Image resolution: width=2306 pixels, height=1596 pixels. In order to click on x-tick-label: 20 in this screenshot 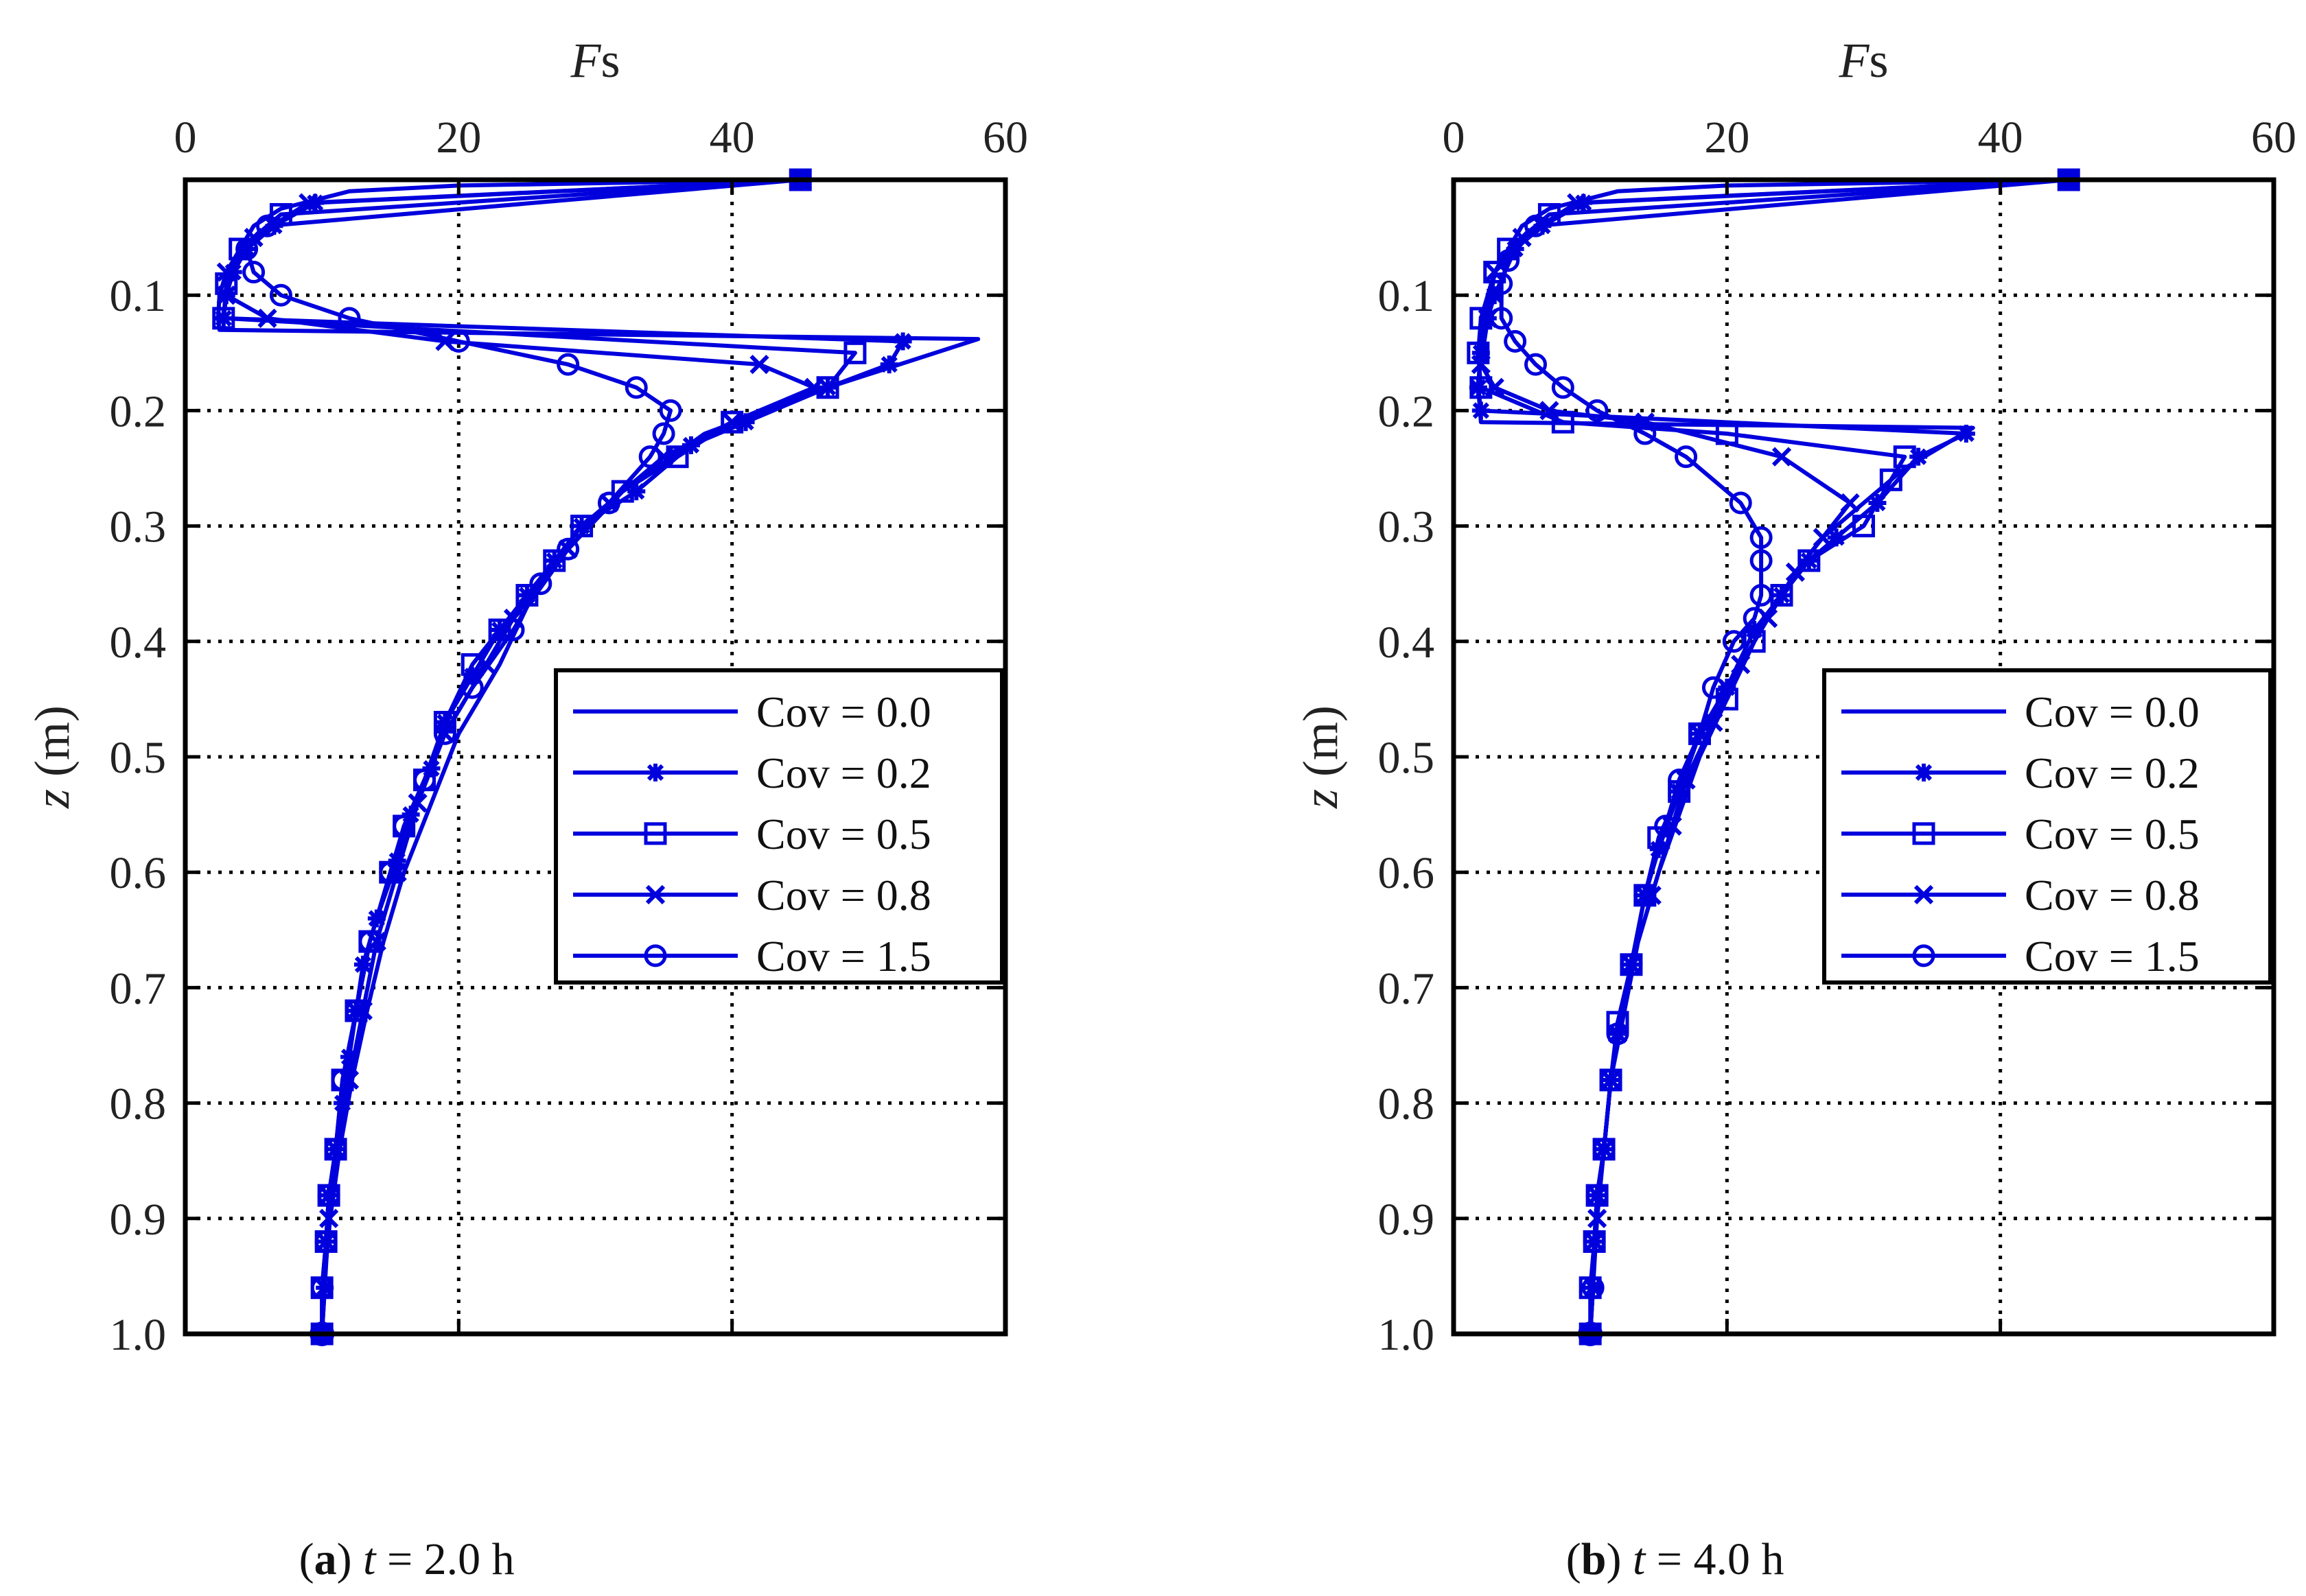, I will do `click(1726, 138)`.